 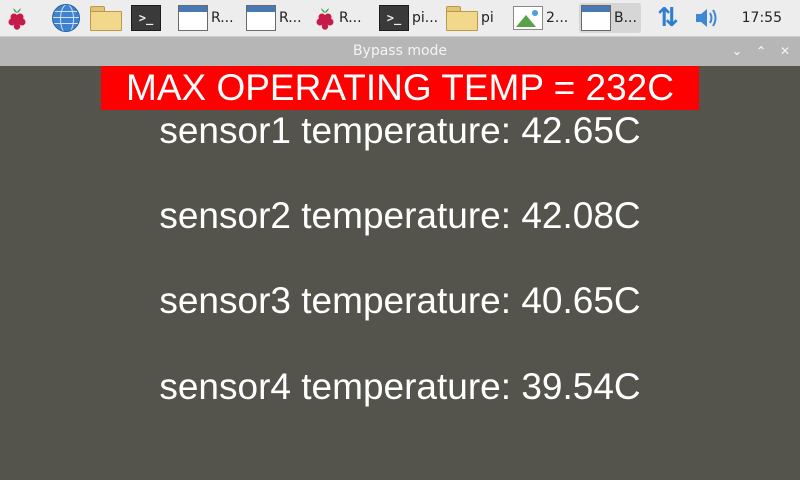 I want to click on minimize-button: ⌄, so click(x=737, y=51).